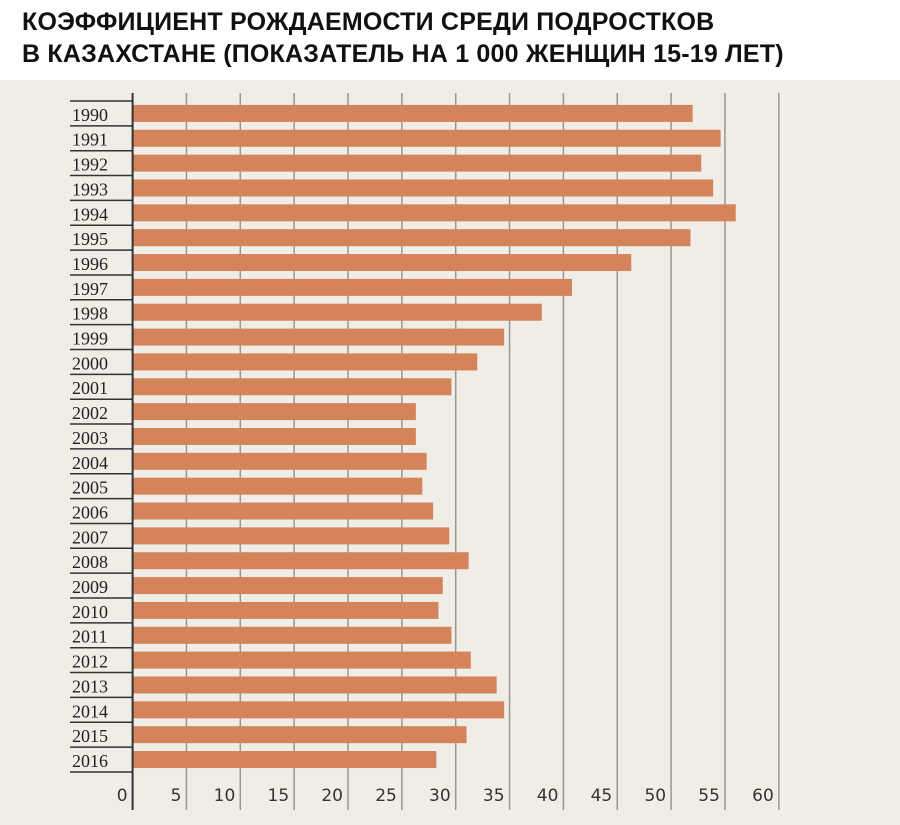 This screenshot has width=900, height=825. I want to click on bar-2000, so click(305, 362).